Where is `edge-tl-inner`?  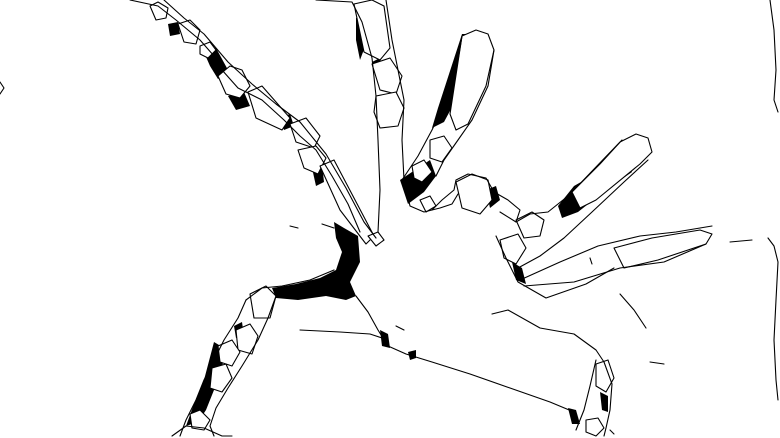
edge-tl-inner is located at coordinates (270, 119).